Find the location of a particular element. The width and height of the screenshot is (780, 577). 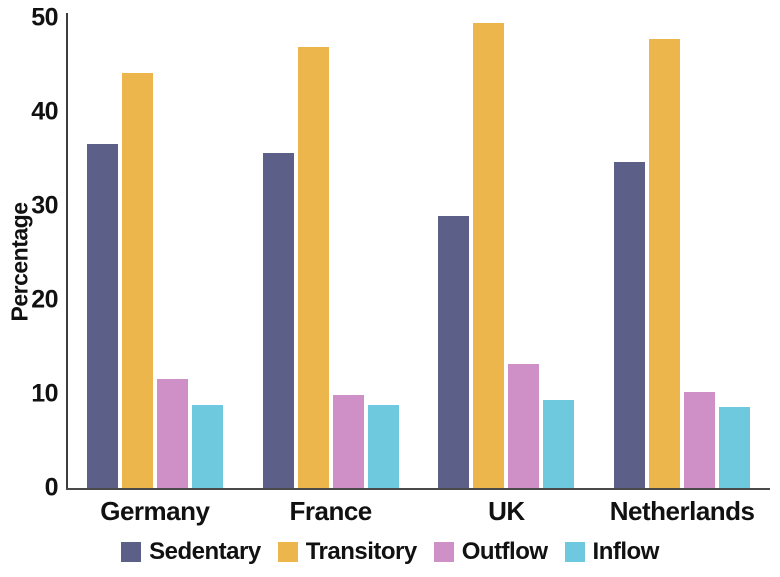

legend-item-inflow: Inflow is located at coordinates (612, 551).